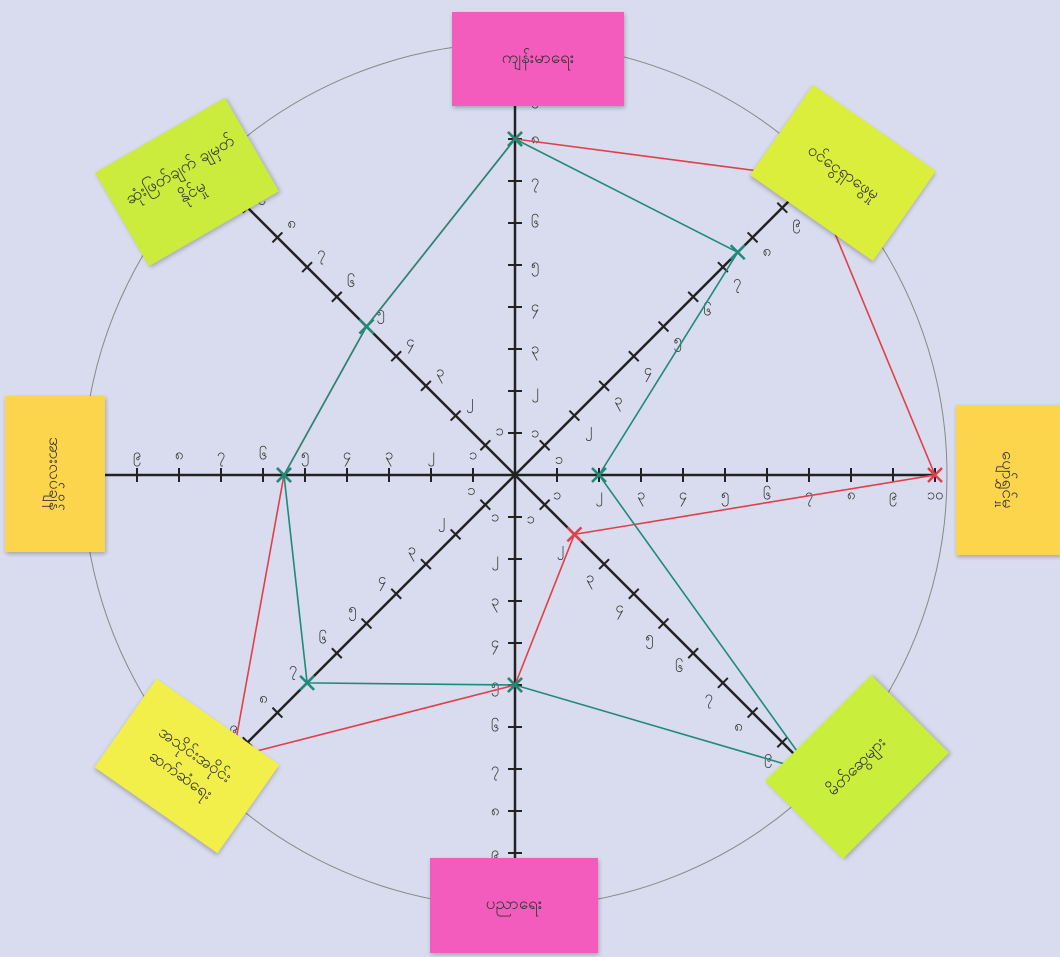 The width and height of the screenshot is (1060, 957). What do you see at coordinates (1008, 480) in the screenshot?
I see `axis-note: ပျော်ရွှင်မှု` at bounding box center [1008, 480].